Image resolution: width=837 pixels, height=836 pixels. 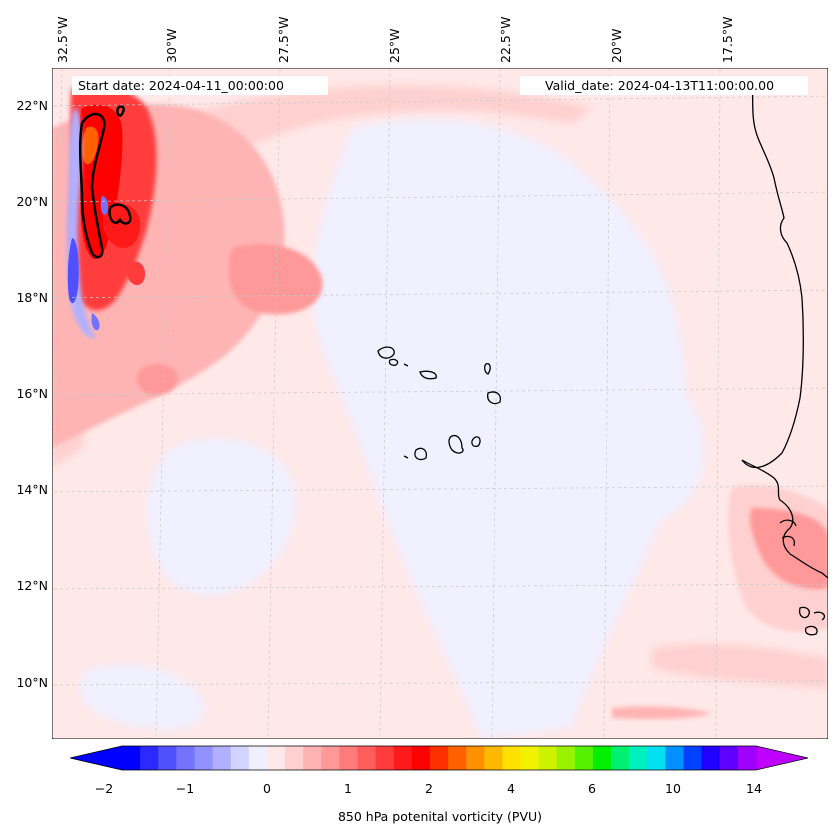 I want to click on lon-label: 25°W, so click(x=394, y=45).